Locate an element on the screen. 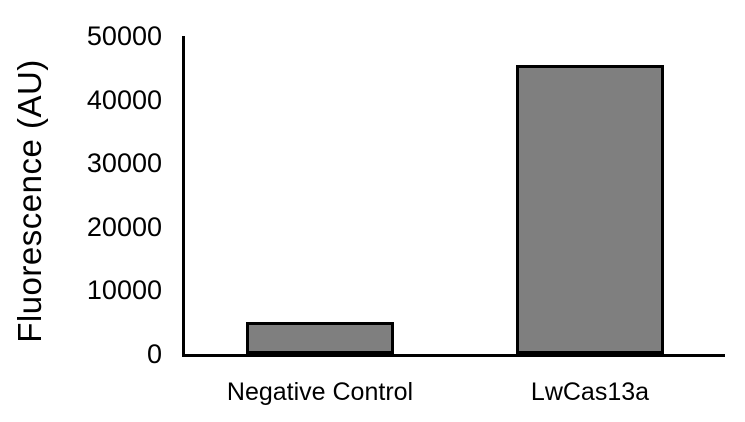 The image size is (745, 422). x-category-label: LwCas13a is located at coordinates (590, 392).